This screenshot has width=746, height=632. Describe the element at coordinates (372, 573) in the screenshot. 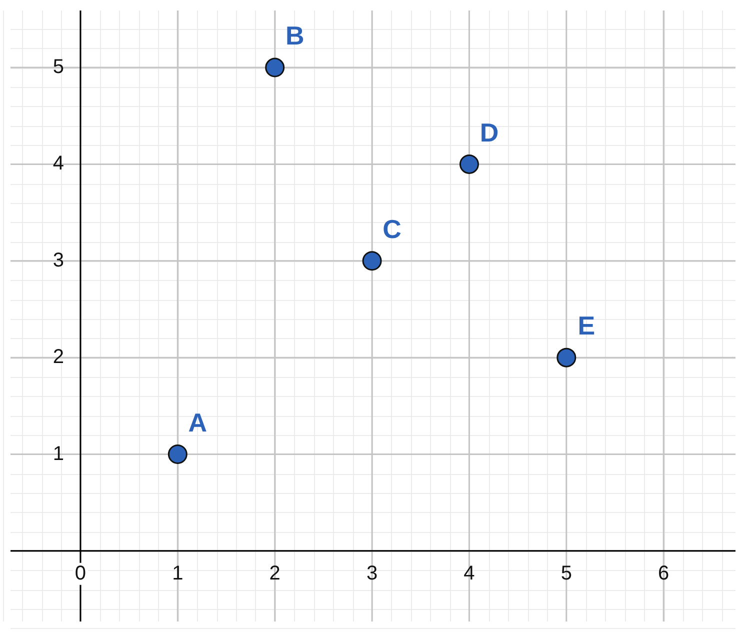

I see `x-tick-label: 3` at that location.